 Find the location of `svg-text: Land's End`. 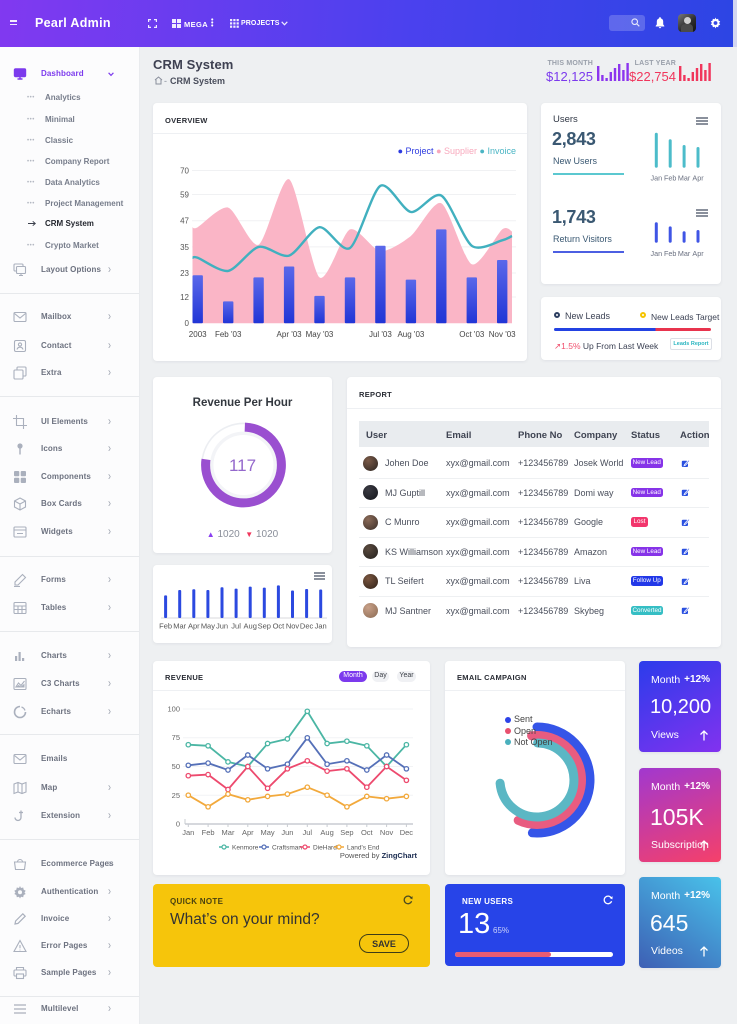

svg-text: Land's End is located at coordinates (363, 848).